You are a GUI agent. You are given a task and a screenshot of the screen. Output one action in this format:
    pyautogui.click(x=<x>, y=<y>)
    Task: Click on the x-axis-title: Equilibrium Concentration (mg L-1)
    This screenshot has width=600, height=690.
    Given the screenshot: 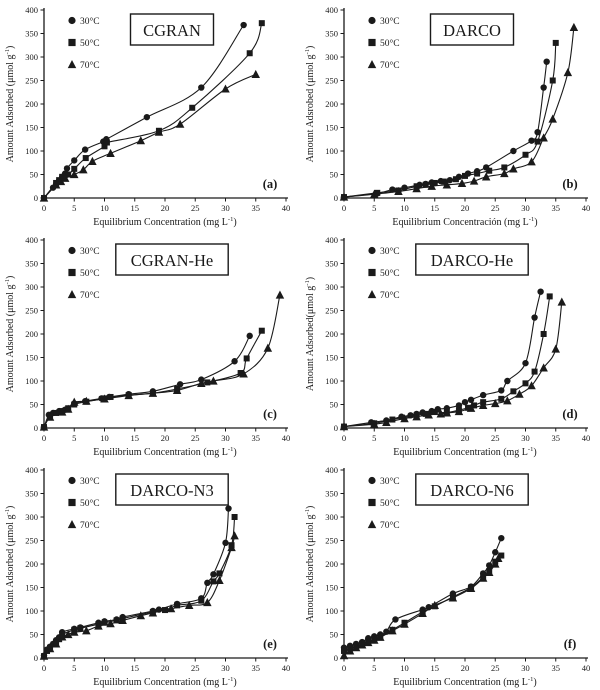 What is the action you would take?
    pyautogui.click(x=165, y=452)
    